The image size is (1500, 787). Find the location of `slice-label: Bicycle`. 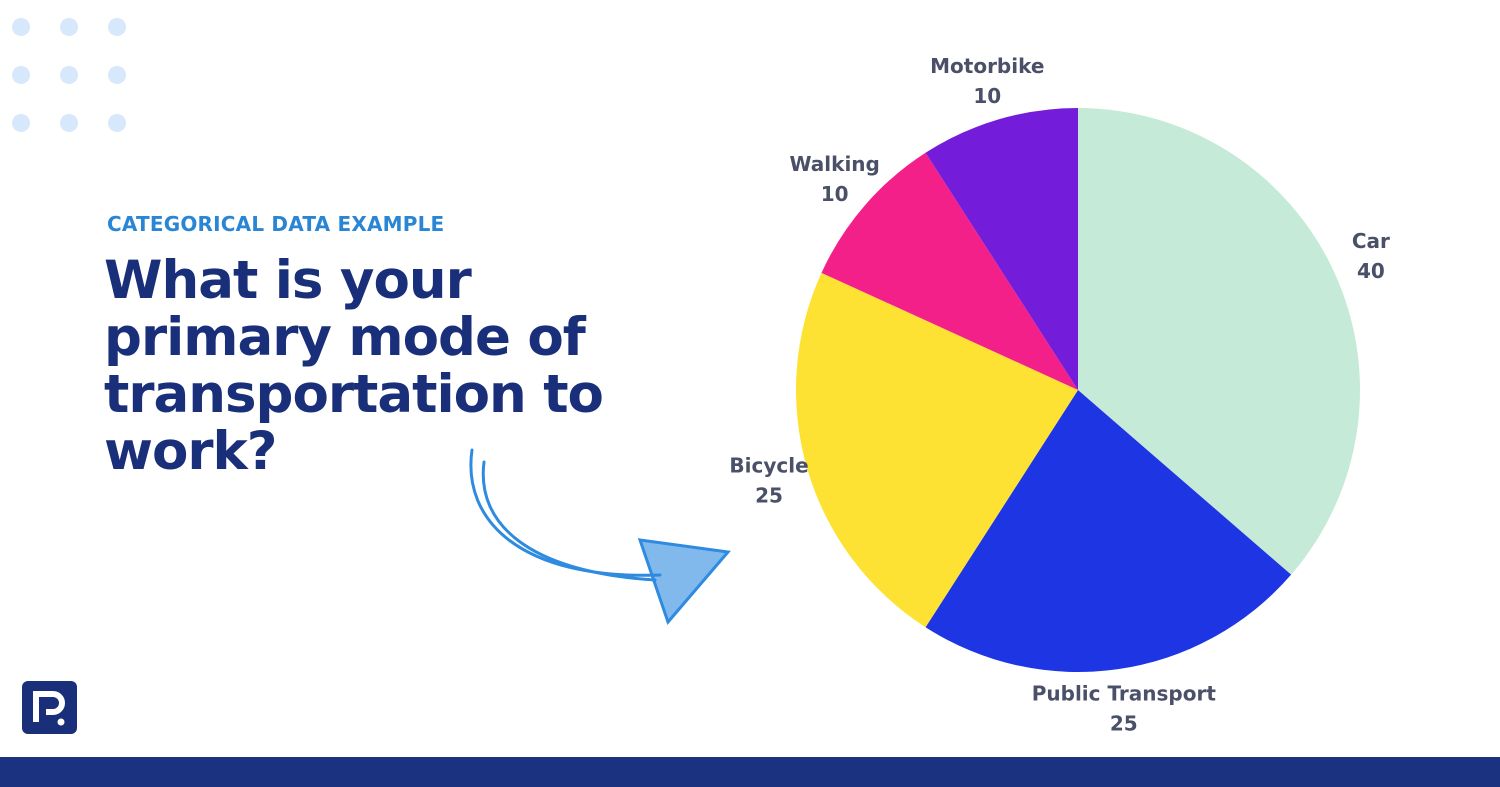

slice-label: Bicycle is located at coordinates (768, 466).